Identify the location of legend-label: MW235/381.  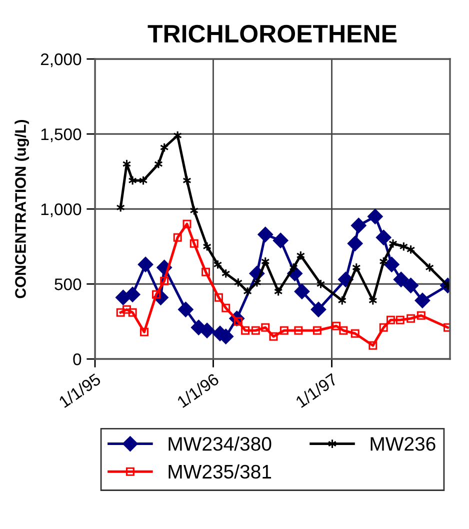
(220, 471).